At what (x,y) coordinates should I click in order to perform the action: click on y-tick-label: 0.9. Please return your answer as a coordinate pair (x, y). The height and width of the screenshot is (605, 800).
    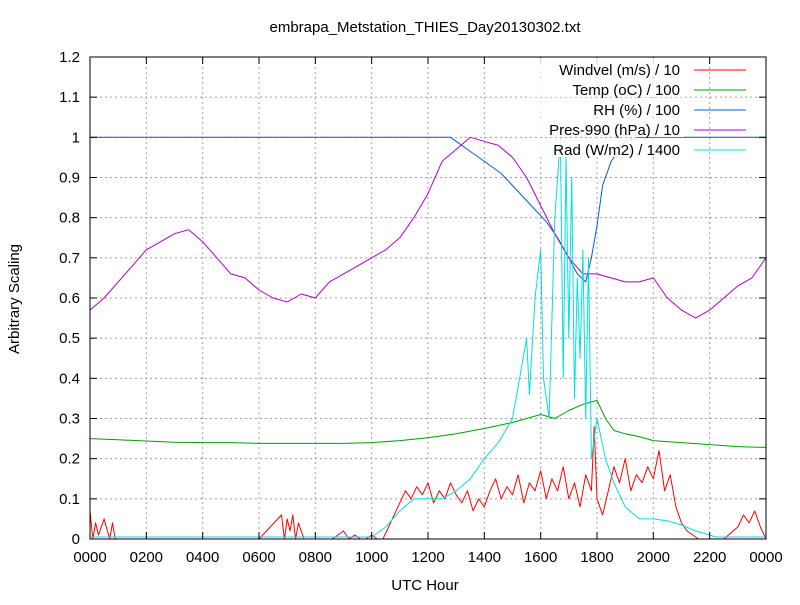
    Looking at the image, I should click on (69, 178).